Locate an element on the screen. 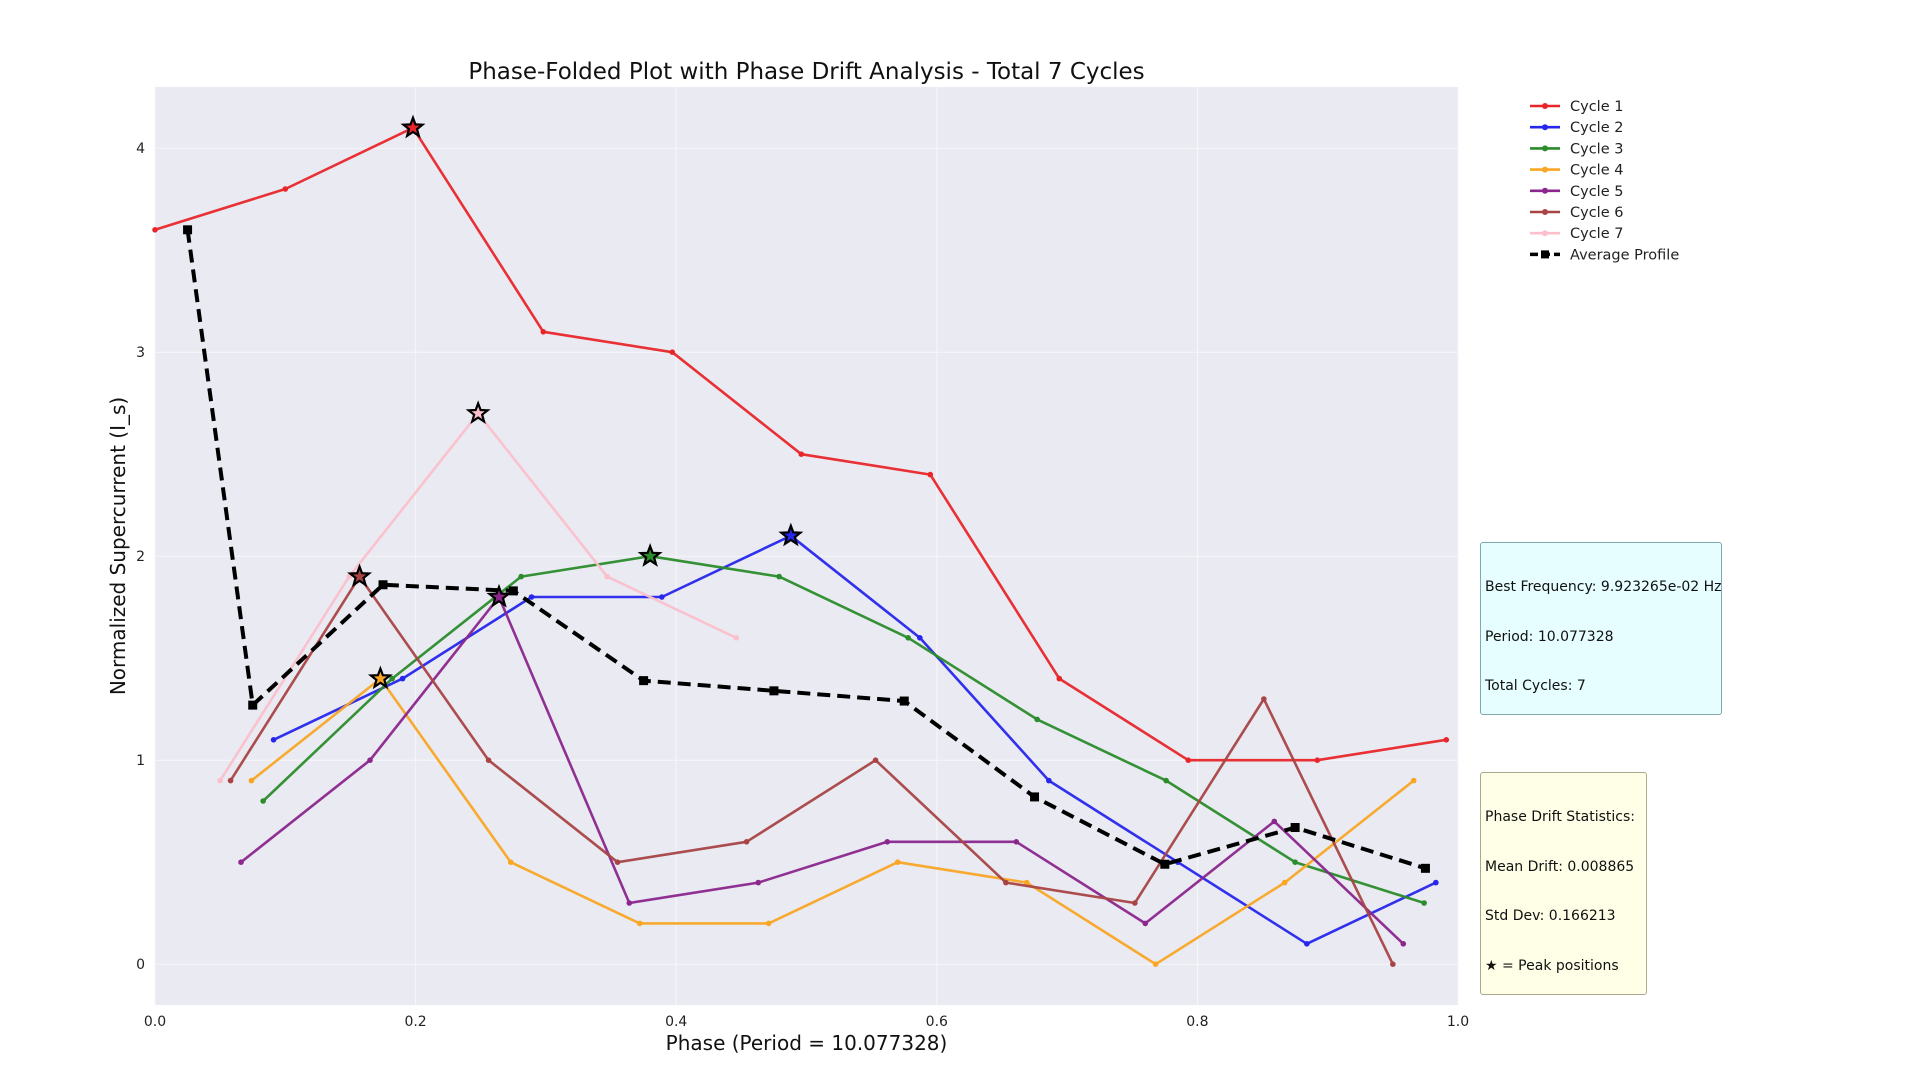 This screenshot has width=1920, height=1080. legend-item-cycle-4: Cycle 4 is located at coordinates (1576, 171).